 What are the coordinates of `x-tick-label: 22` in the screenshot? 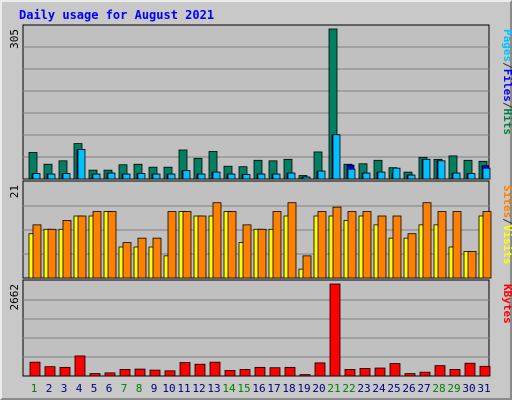 It's located at (348, 388).